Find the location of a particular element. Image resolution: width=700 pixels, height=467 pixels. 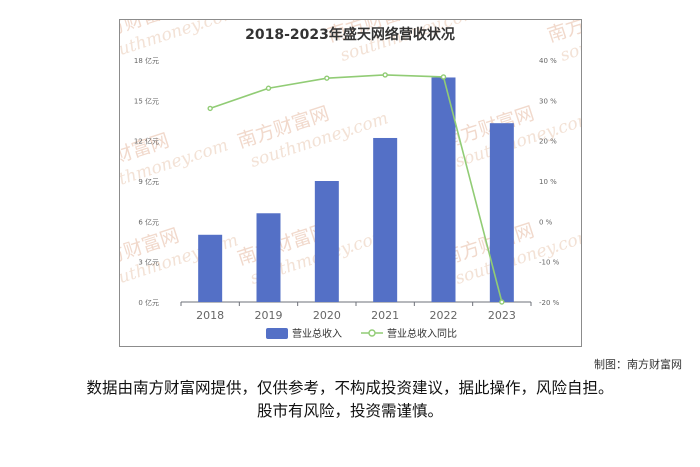

bar-2023 is located at coordinates (501, 212).